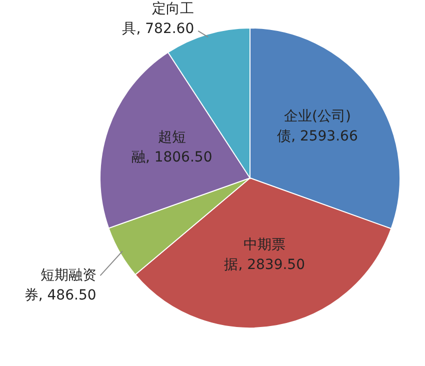  What do you see at coordinates (60, 286) in the screenshot?
I see `slice-label: 短期融资券, 486.50` at bounding box center [60, 286].